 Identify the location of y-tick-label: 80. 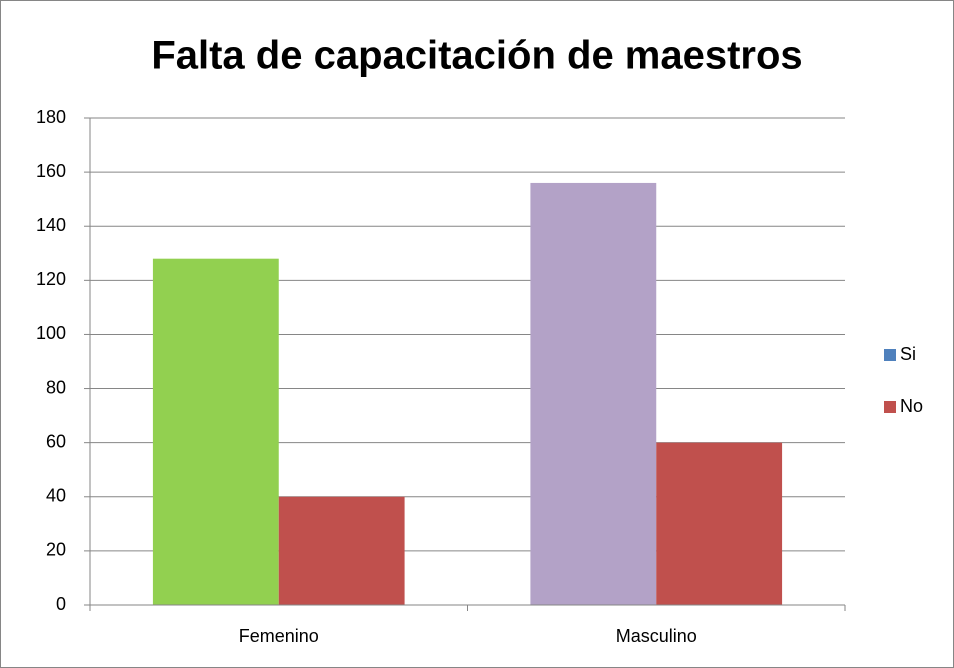
(56, 387).